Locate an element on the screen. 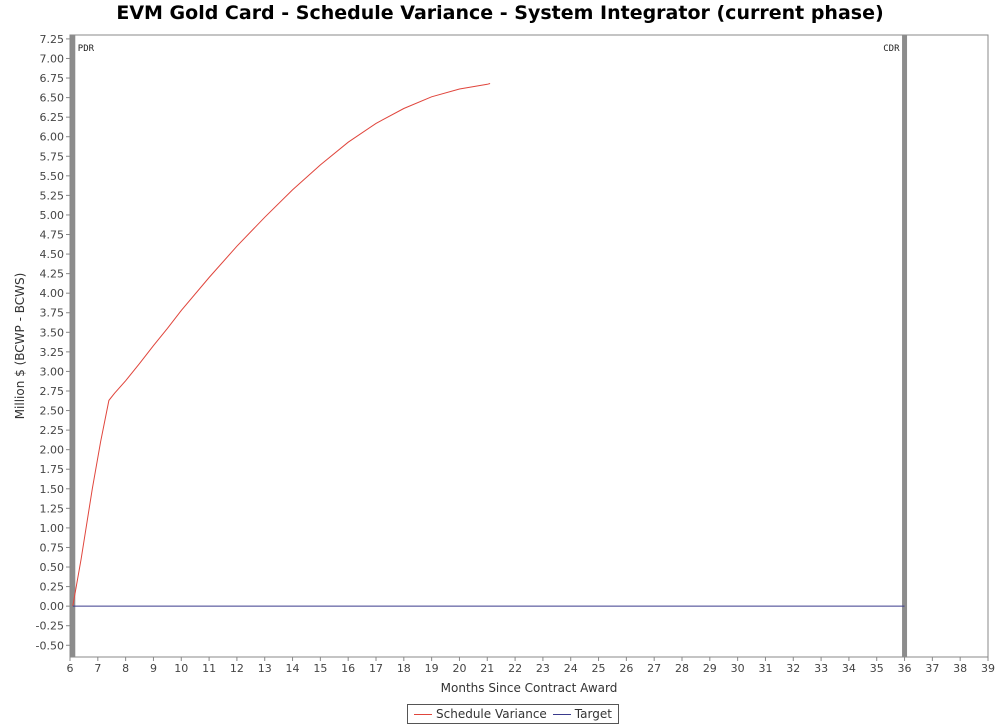 This screenshot has width=1000, height=727. x-tick-label: 6 is located at coordinates (70, 668).